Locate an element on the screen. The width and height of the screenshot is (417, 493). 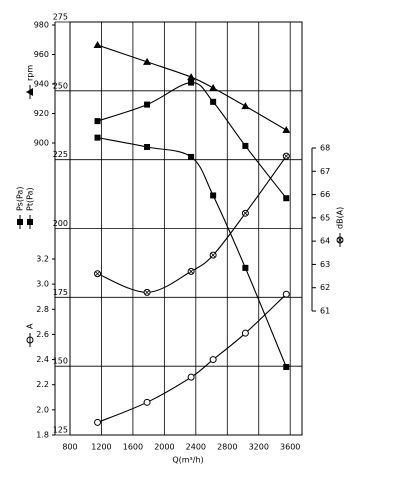
rpm-tick-label: 960 is located at coordinates (41, 54).